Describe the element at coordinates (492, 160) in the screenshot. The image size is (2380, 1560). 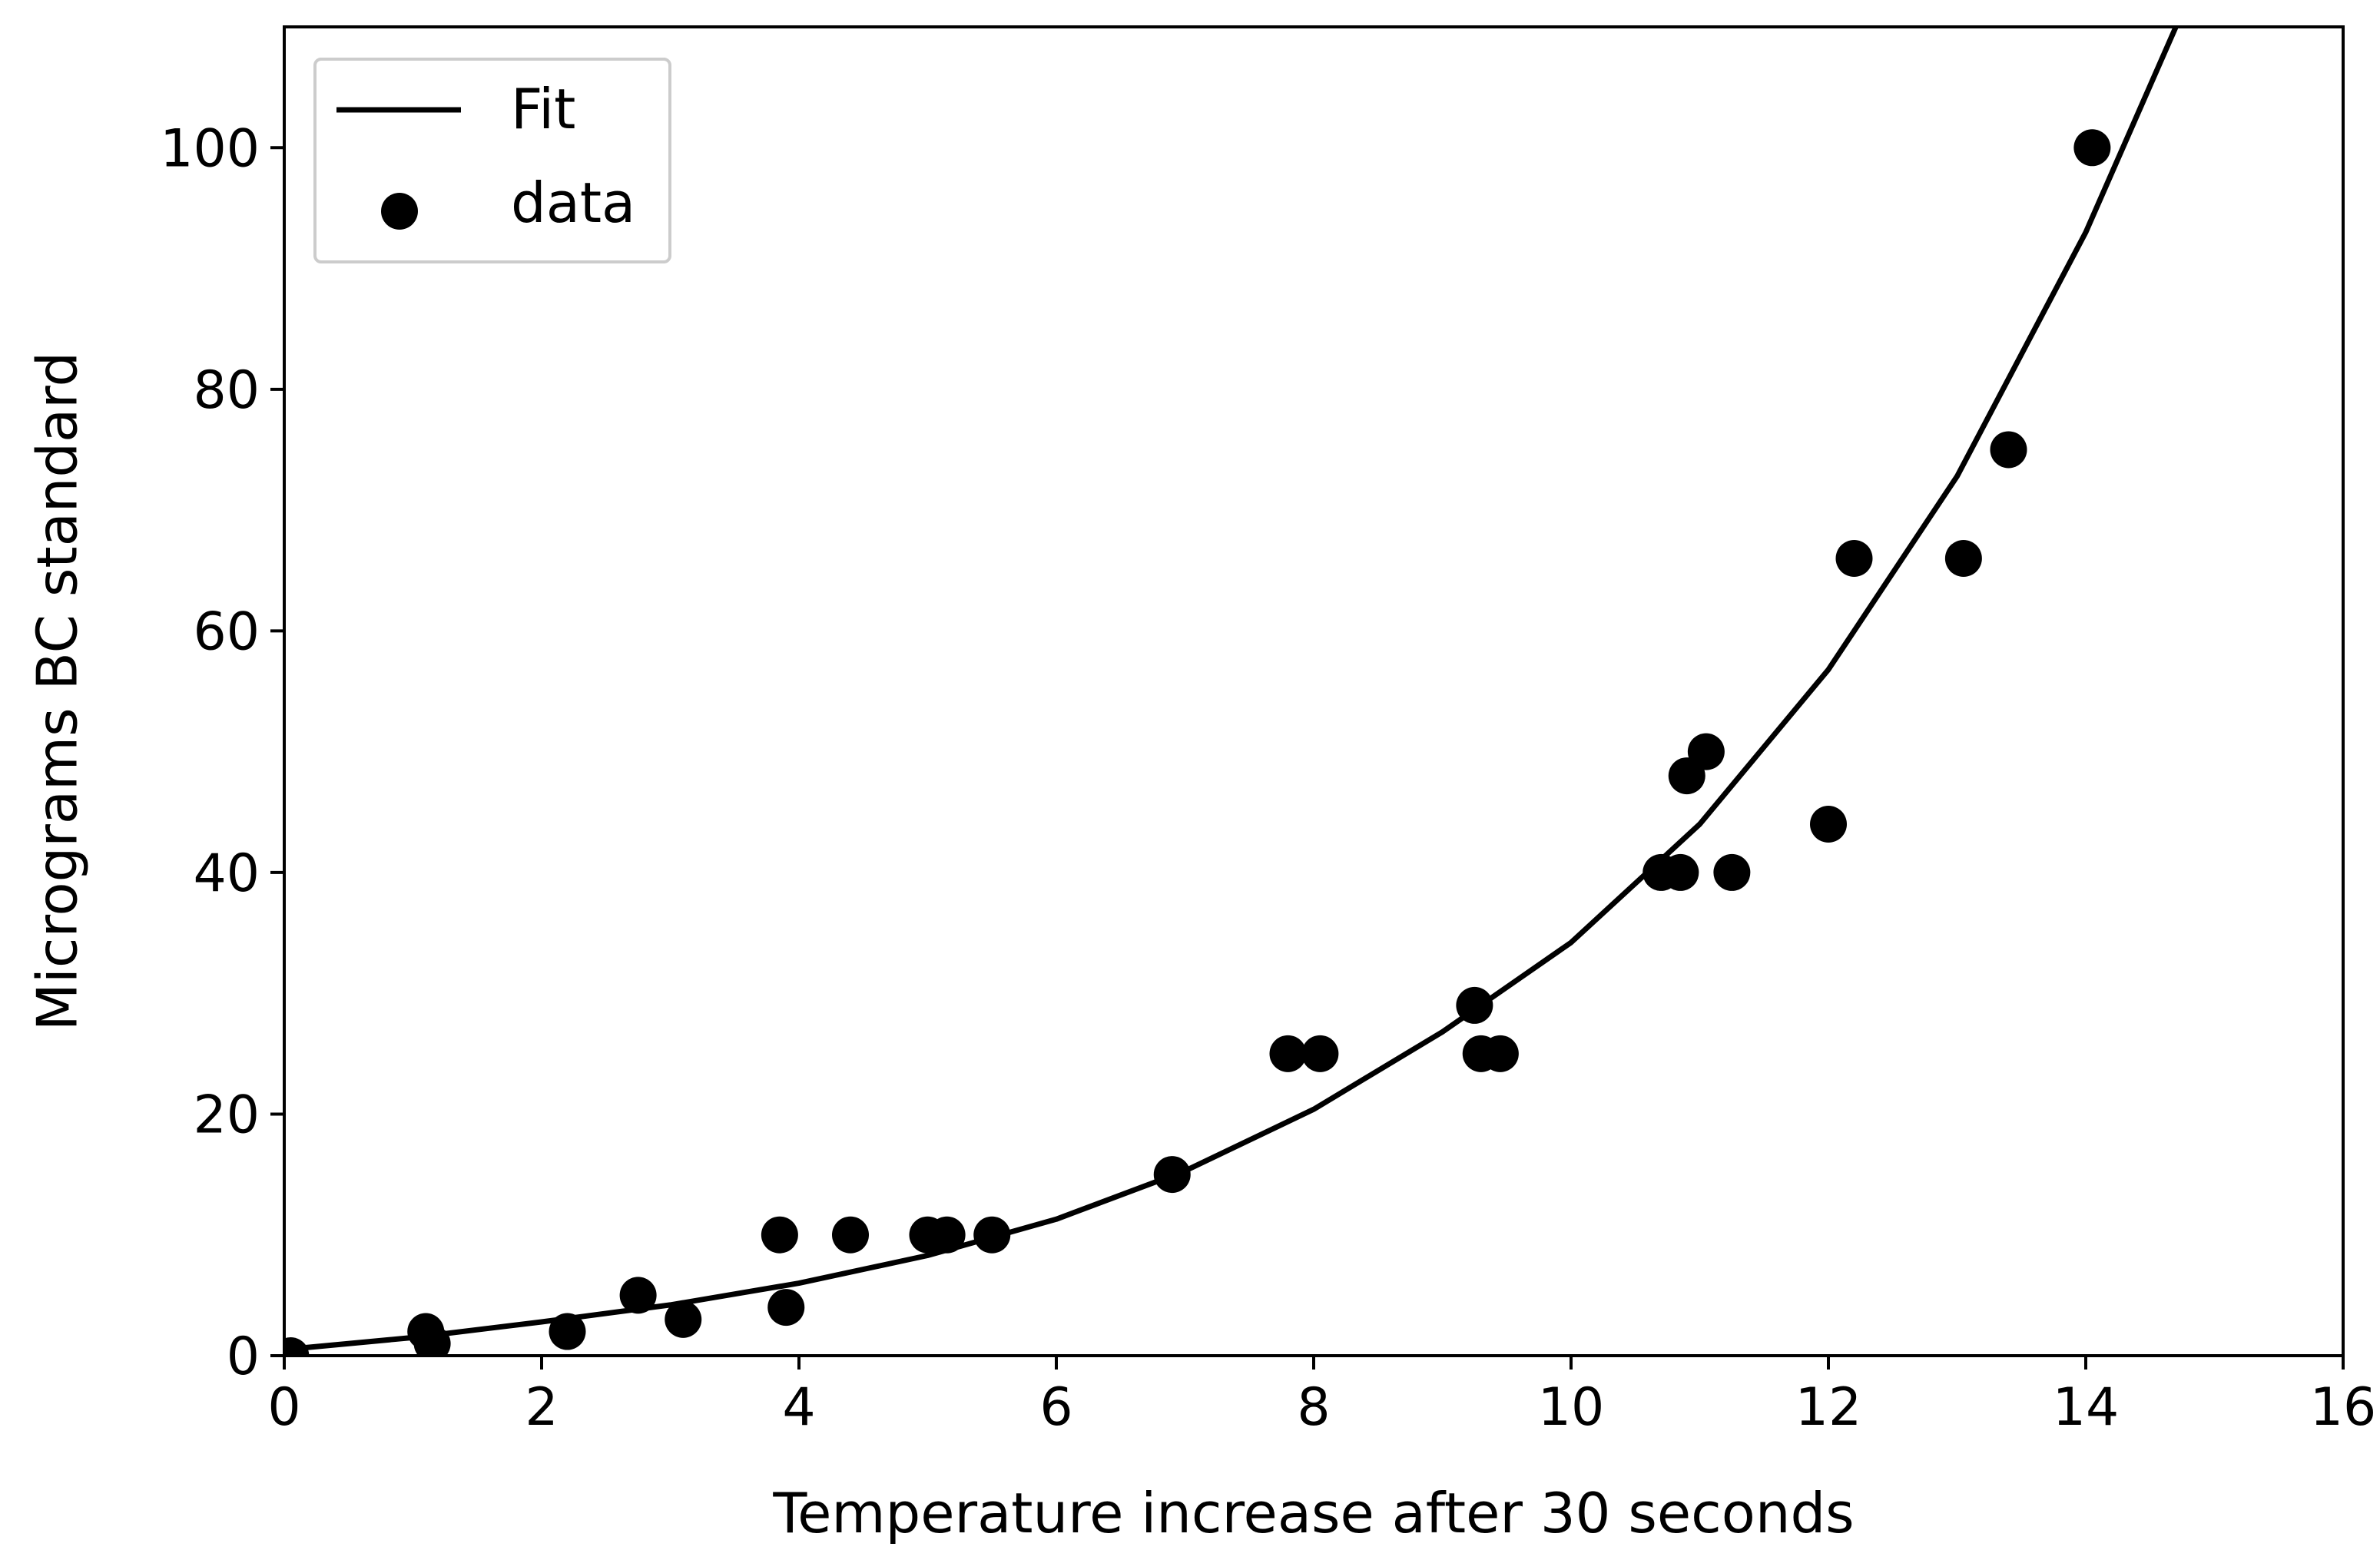
I see `legend: Fit data` at that location.